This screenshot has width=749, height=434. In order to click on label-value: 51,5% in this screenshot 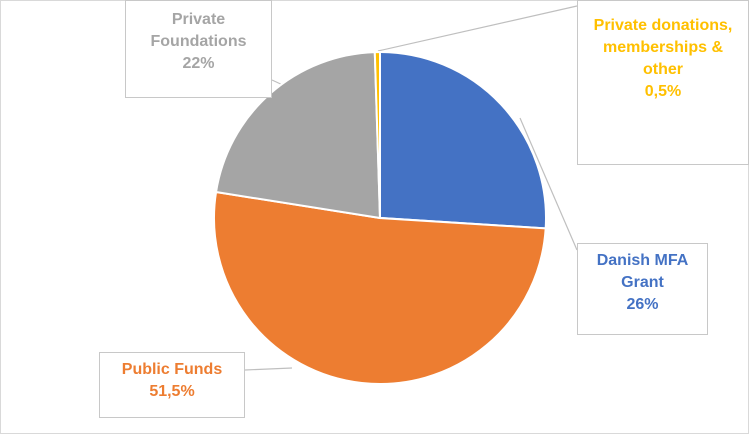, I will do `click(172, 391)`.